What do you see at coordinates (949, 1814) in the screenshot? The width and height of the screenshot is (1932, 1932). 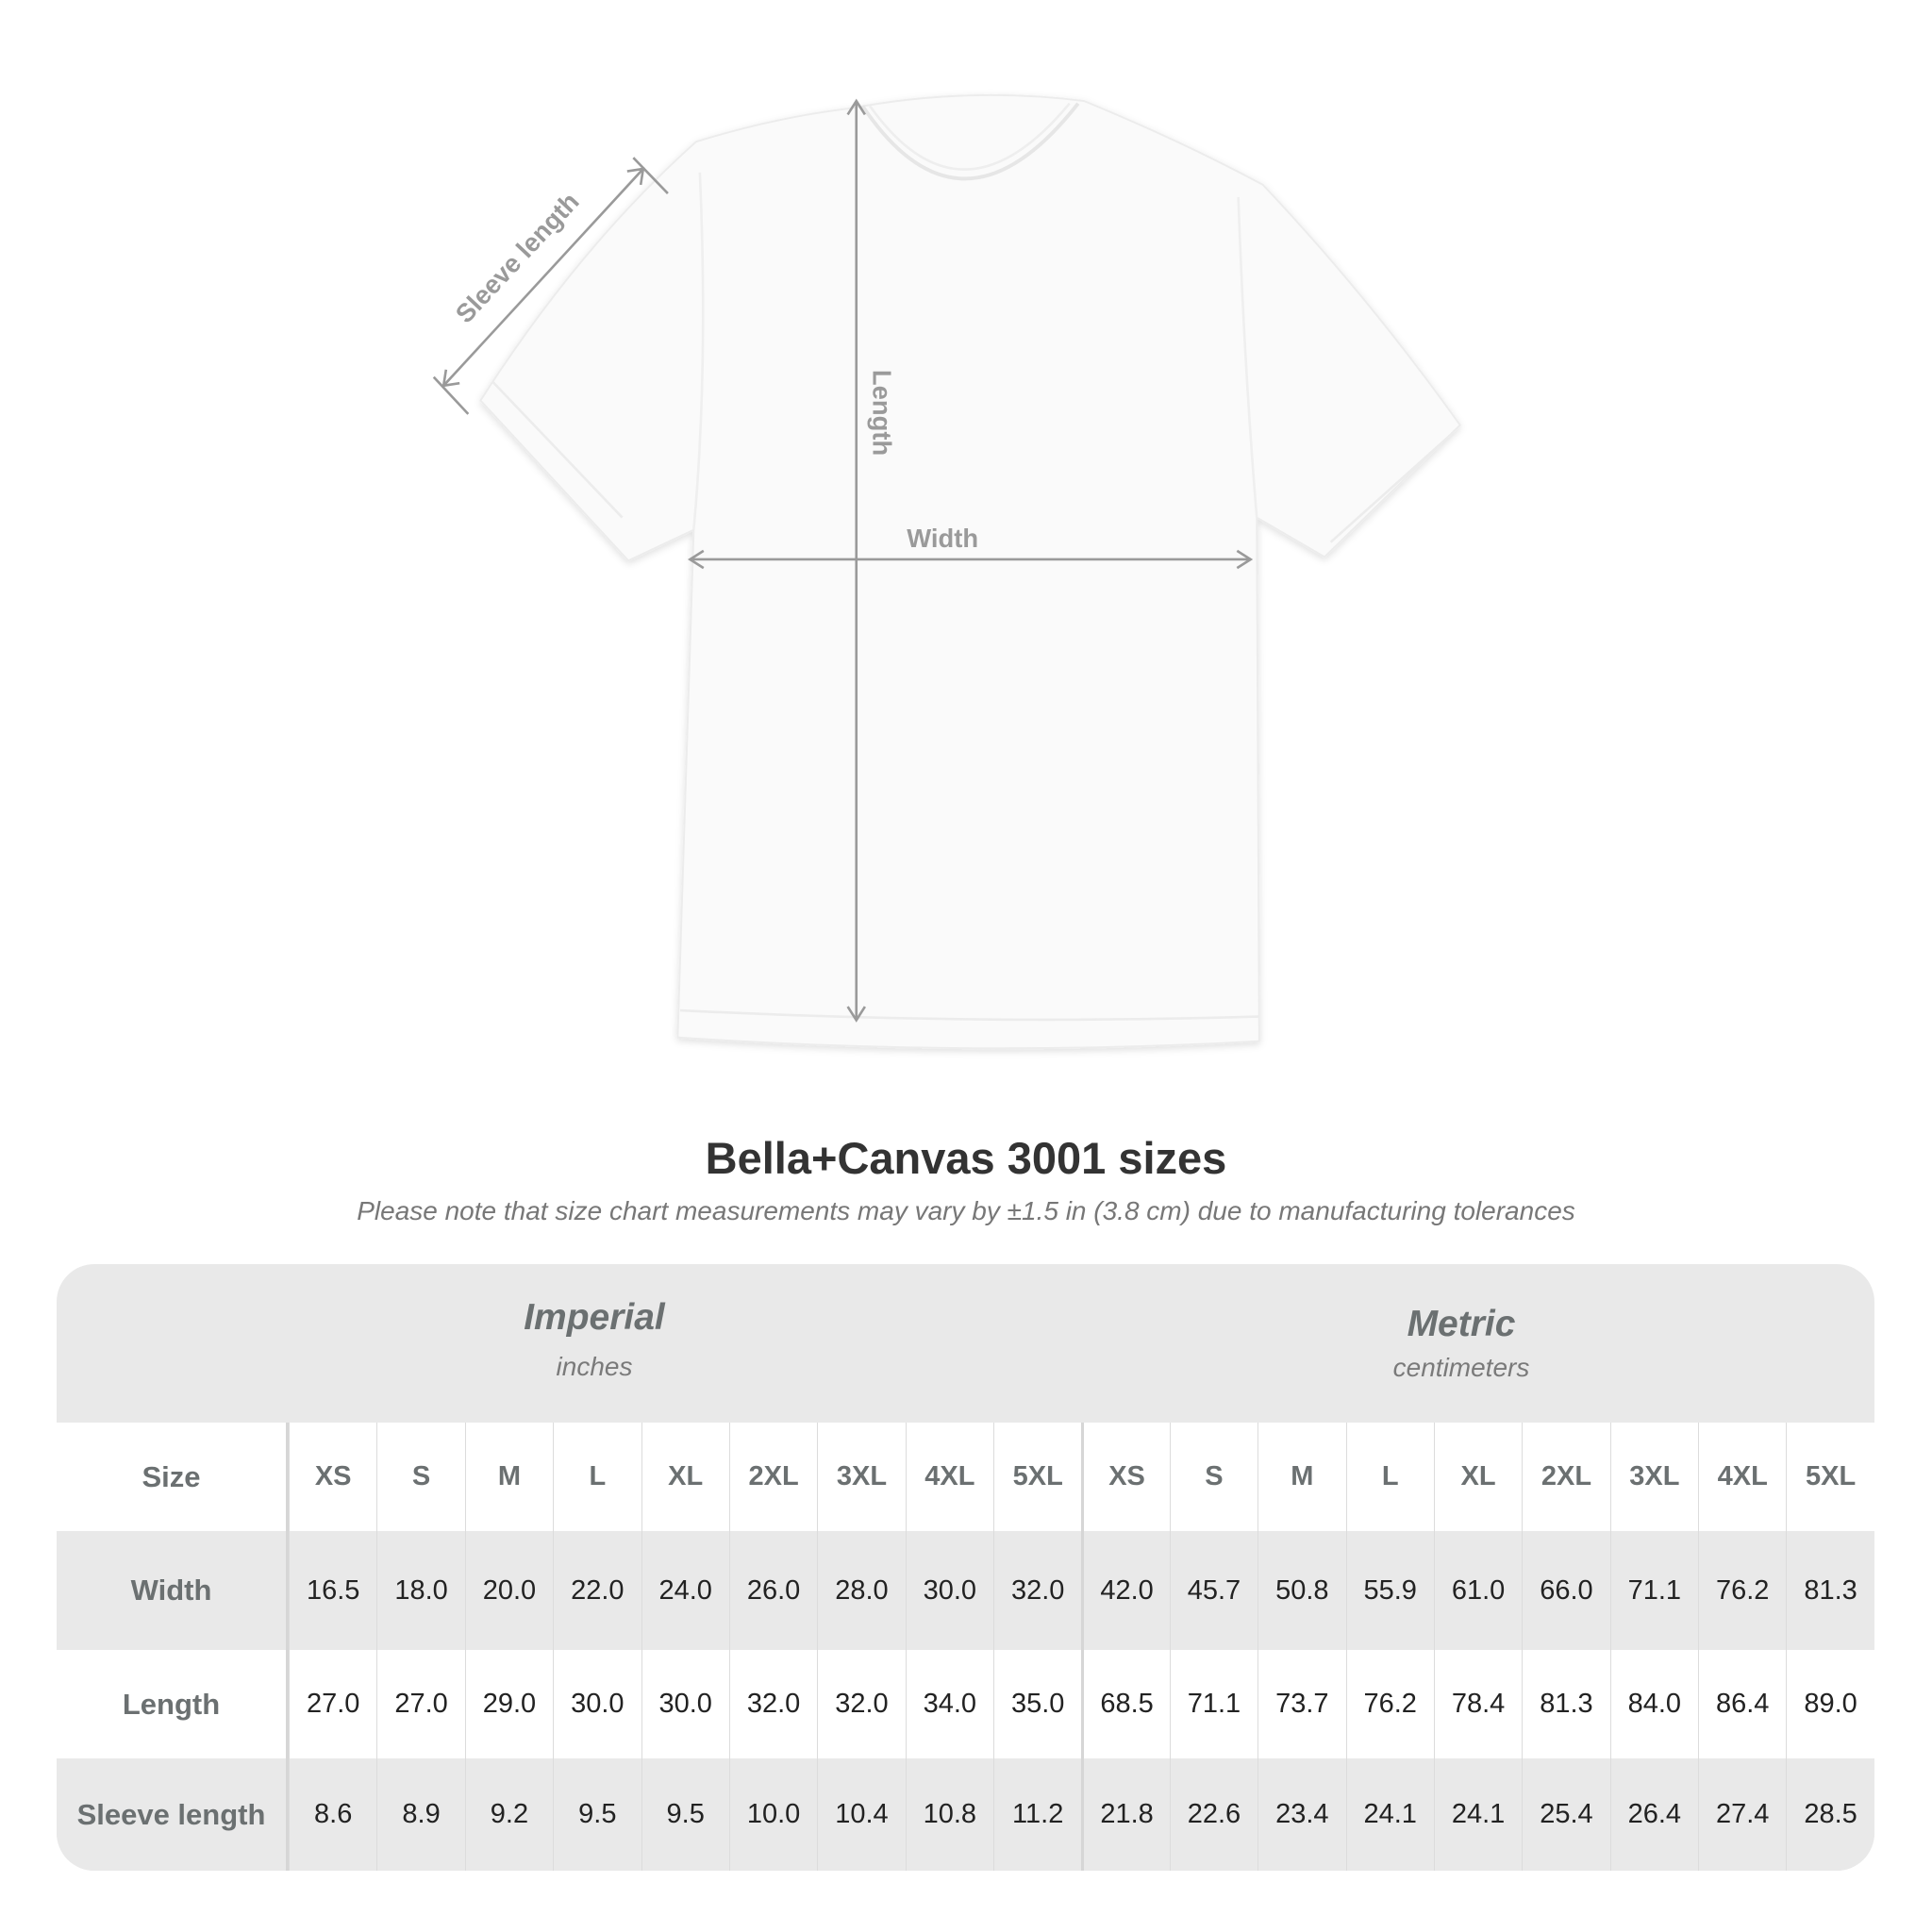 I see `imperial-value: 10.8` at bounding box center [949, 1814].